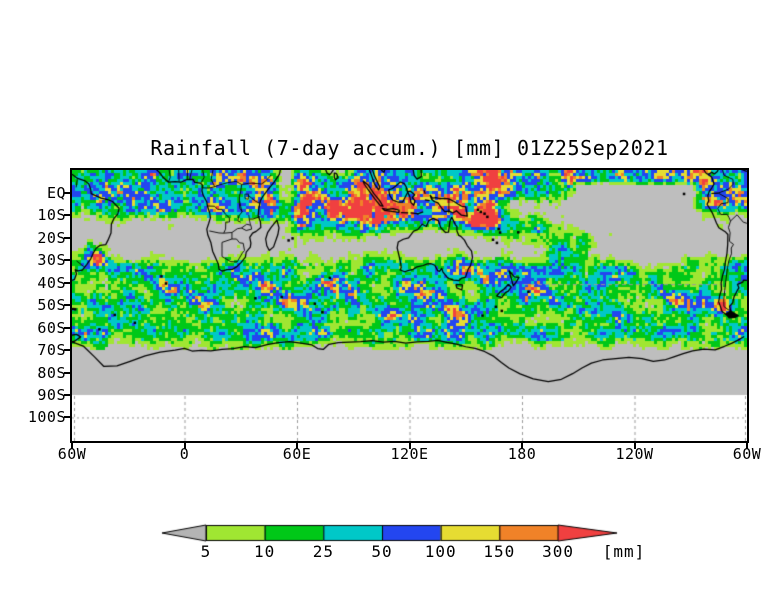 Image resolution: width=784 pixels, height=612 pixels. What do you see at coordinates (184, 454) in the screenshot?
I see `x-tick-label: 0` at bounding box center [184, 454].